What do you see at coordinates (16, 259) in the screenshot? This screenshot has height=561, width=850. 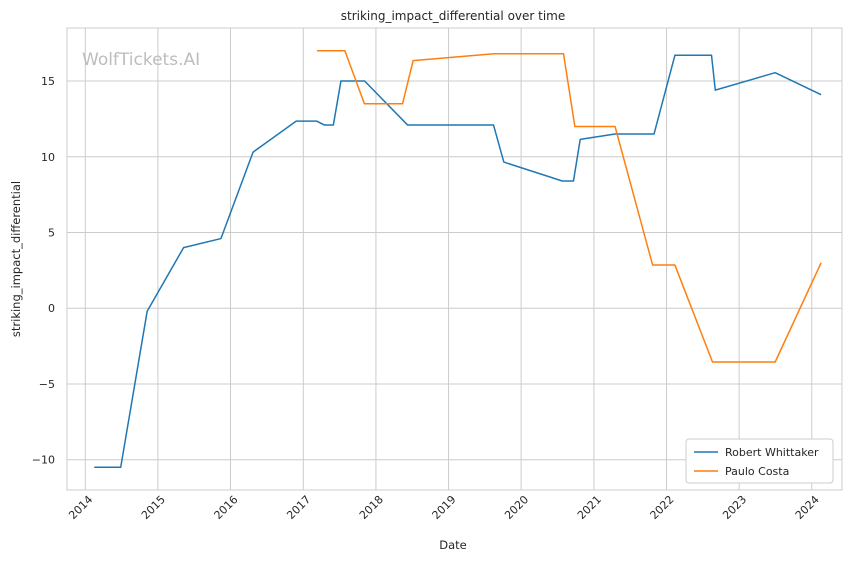 I see `y-axis-label: striking_impact_differential` at bounding box center [16, 259].